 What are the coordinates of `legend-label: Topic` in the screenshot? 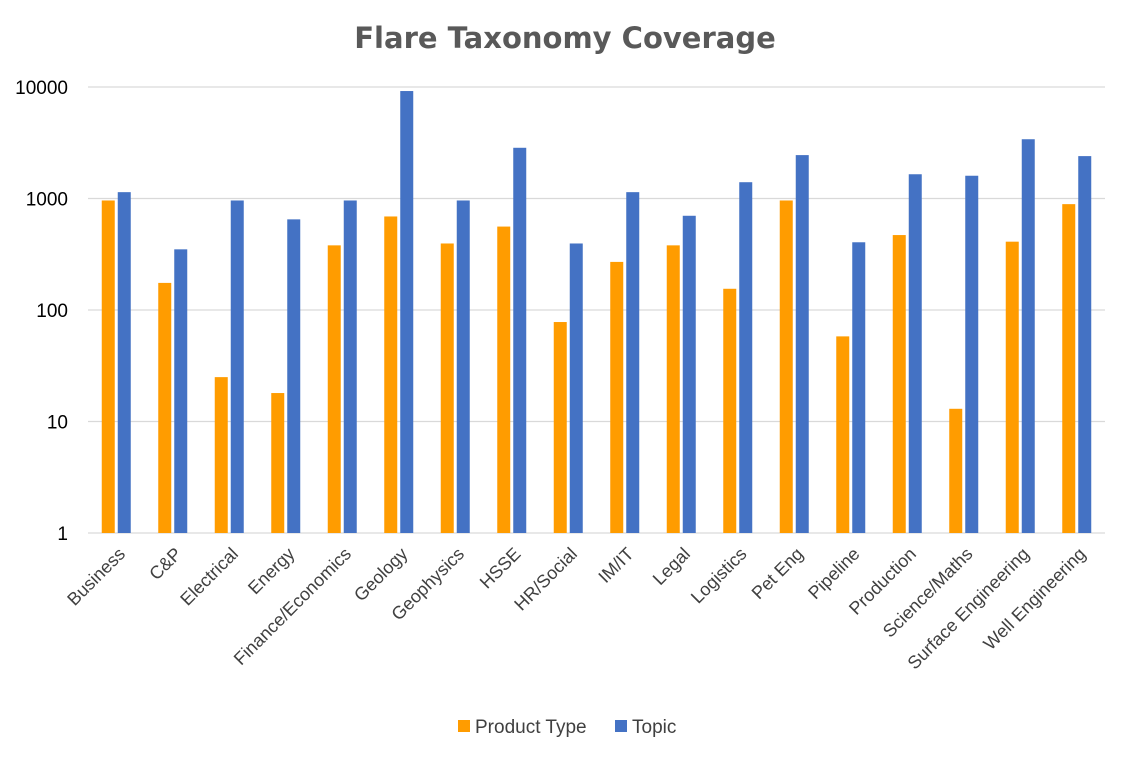 It's located at (654, 727).